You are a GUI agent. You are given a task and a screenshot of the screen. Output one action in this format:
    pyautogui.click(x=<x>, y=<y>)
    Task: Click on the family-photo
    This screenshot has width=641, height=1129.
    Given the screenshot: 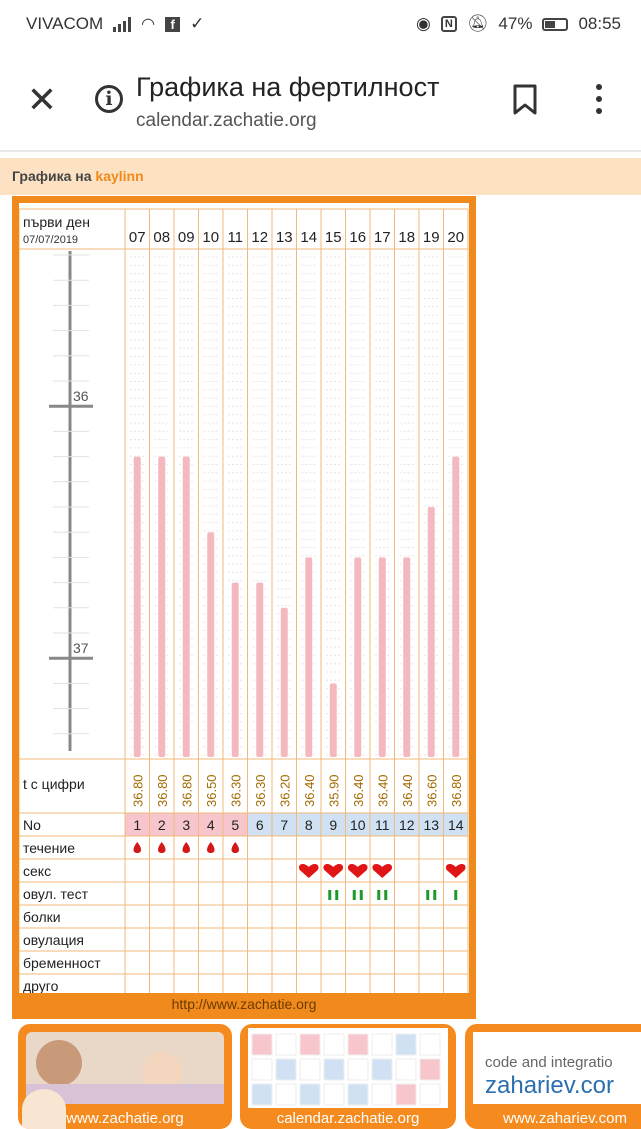 What is the action you would take?
    pyautogui.click(x=125, y=1068)
    